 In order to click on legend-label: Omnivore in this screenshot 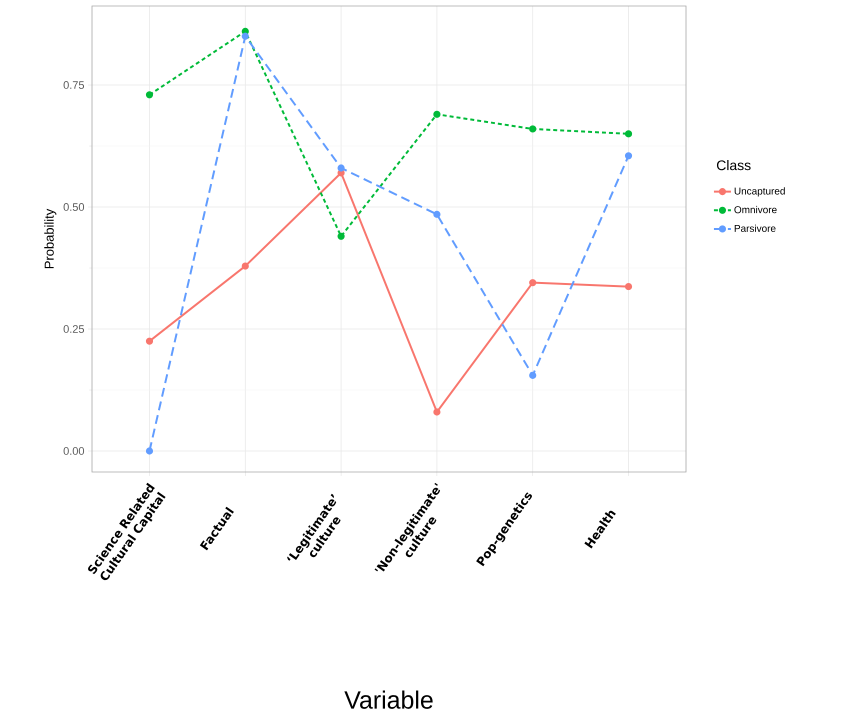, I will do `click(755, 210)`.